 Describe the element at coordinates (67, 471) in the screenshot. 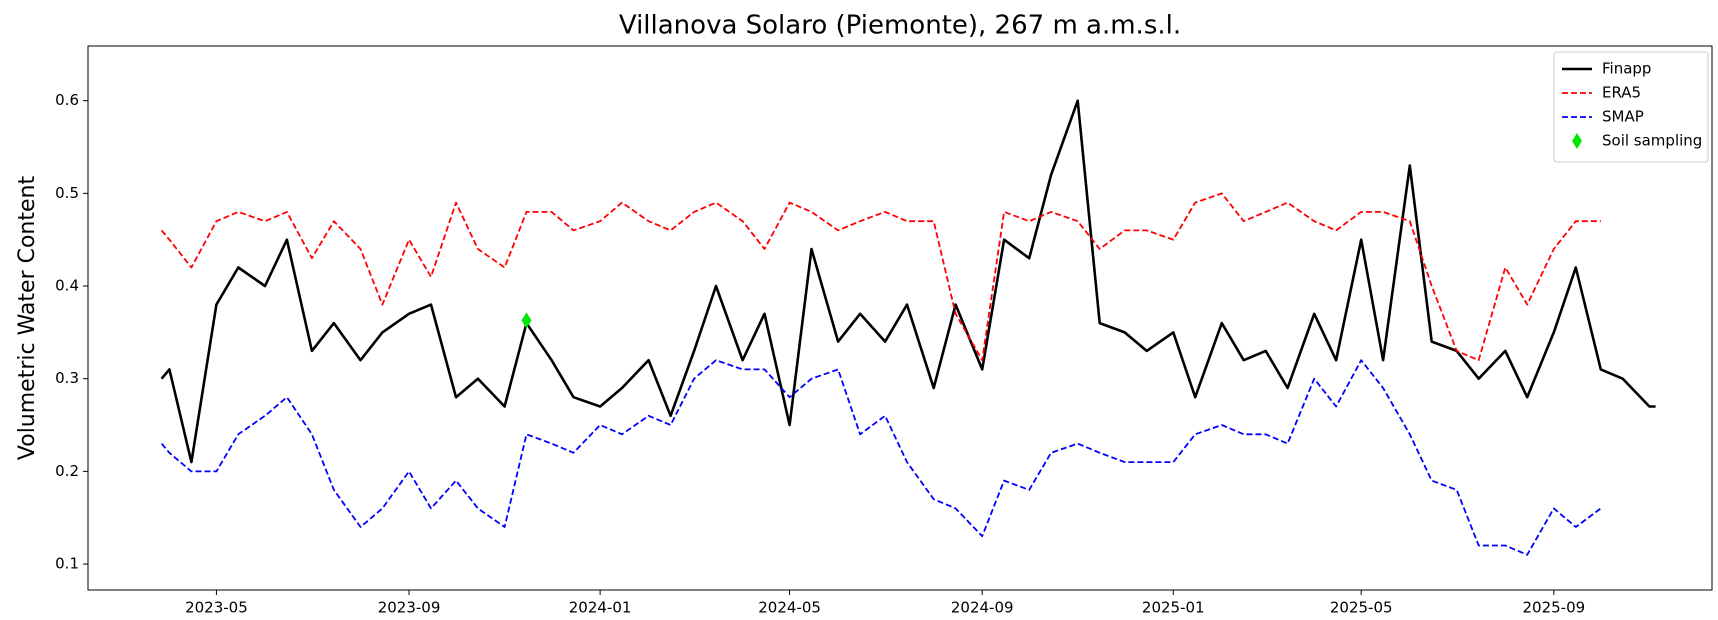

I see `y-tick-label: 0.2` at that location.